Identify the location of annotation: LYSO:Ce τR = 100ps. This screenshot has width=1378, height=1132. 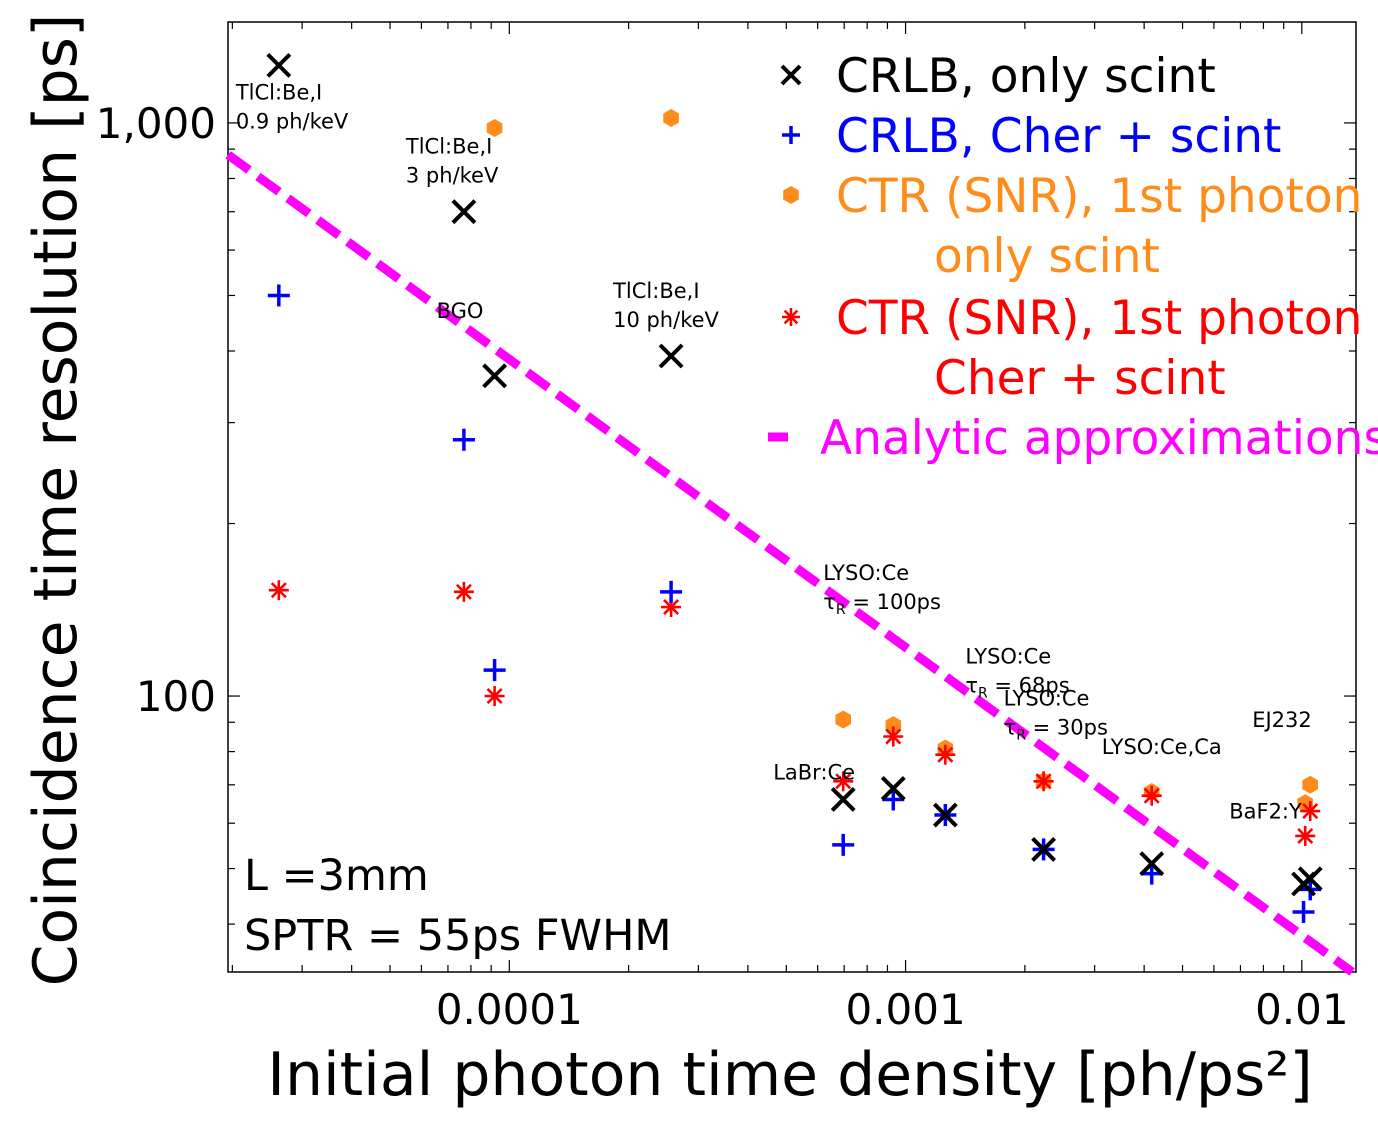
(882, 589).